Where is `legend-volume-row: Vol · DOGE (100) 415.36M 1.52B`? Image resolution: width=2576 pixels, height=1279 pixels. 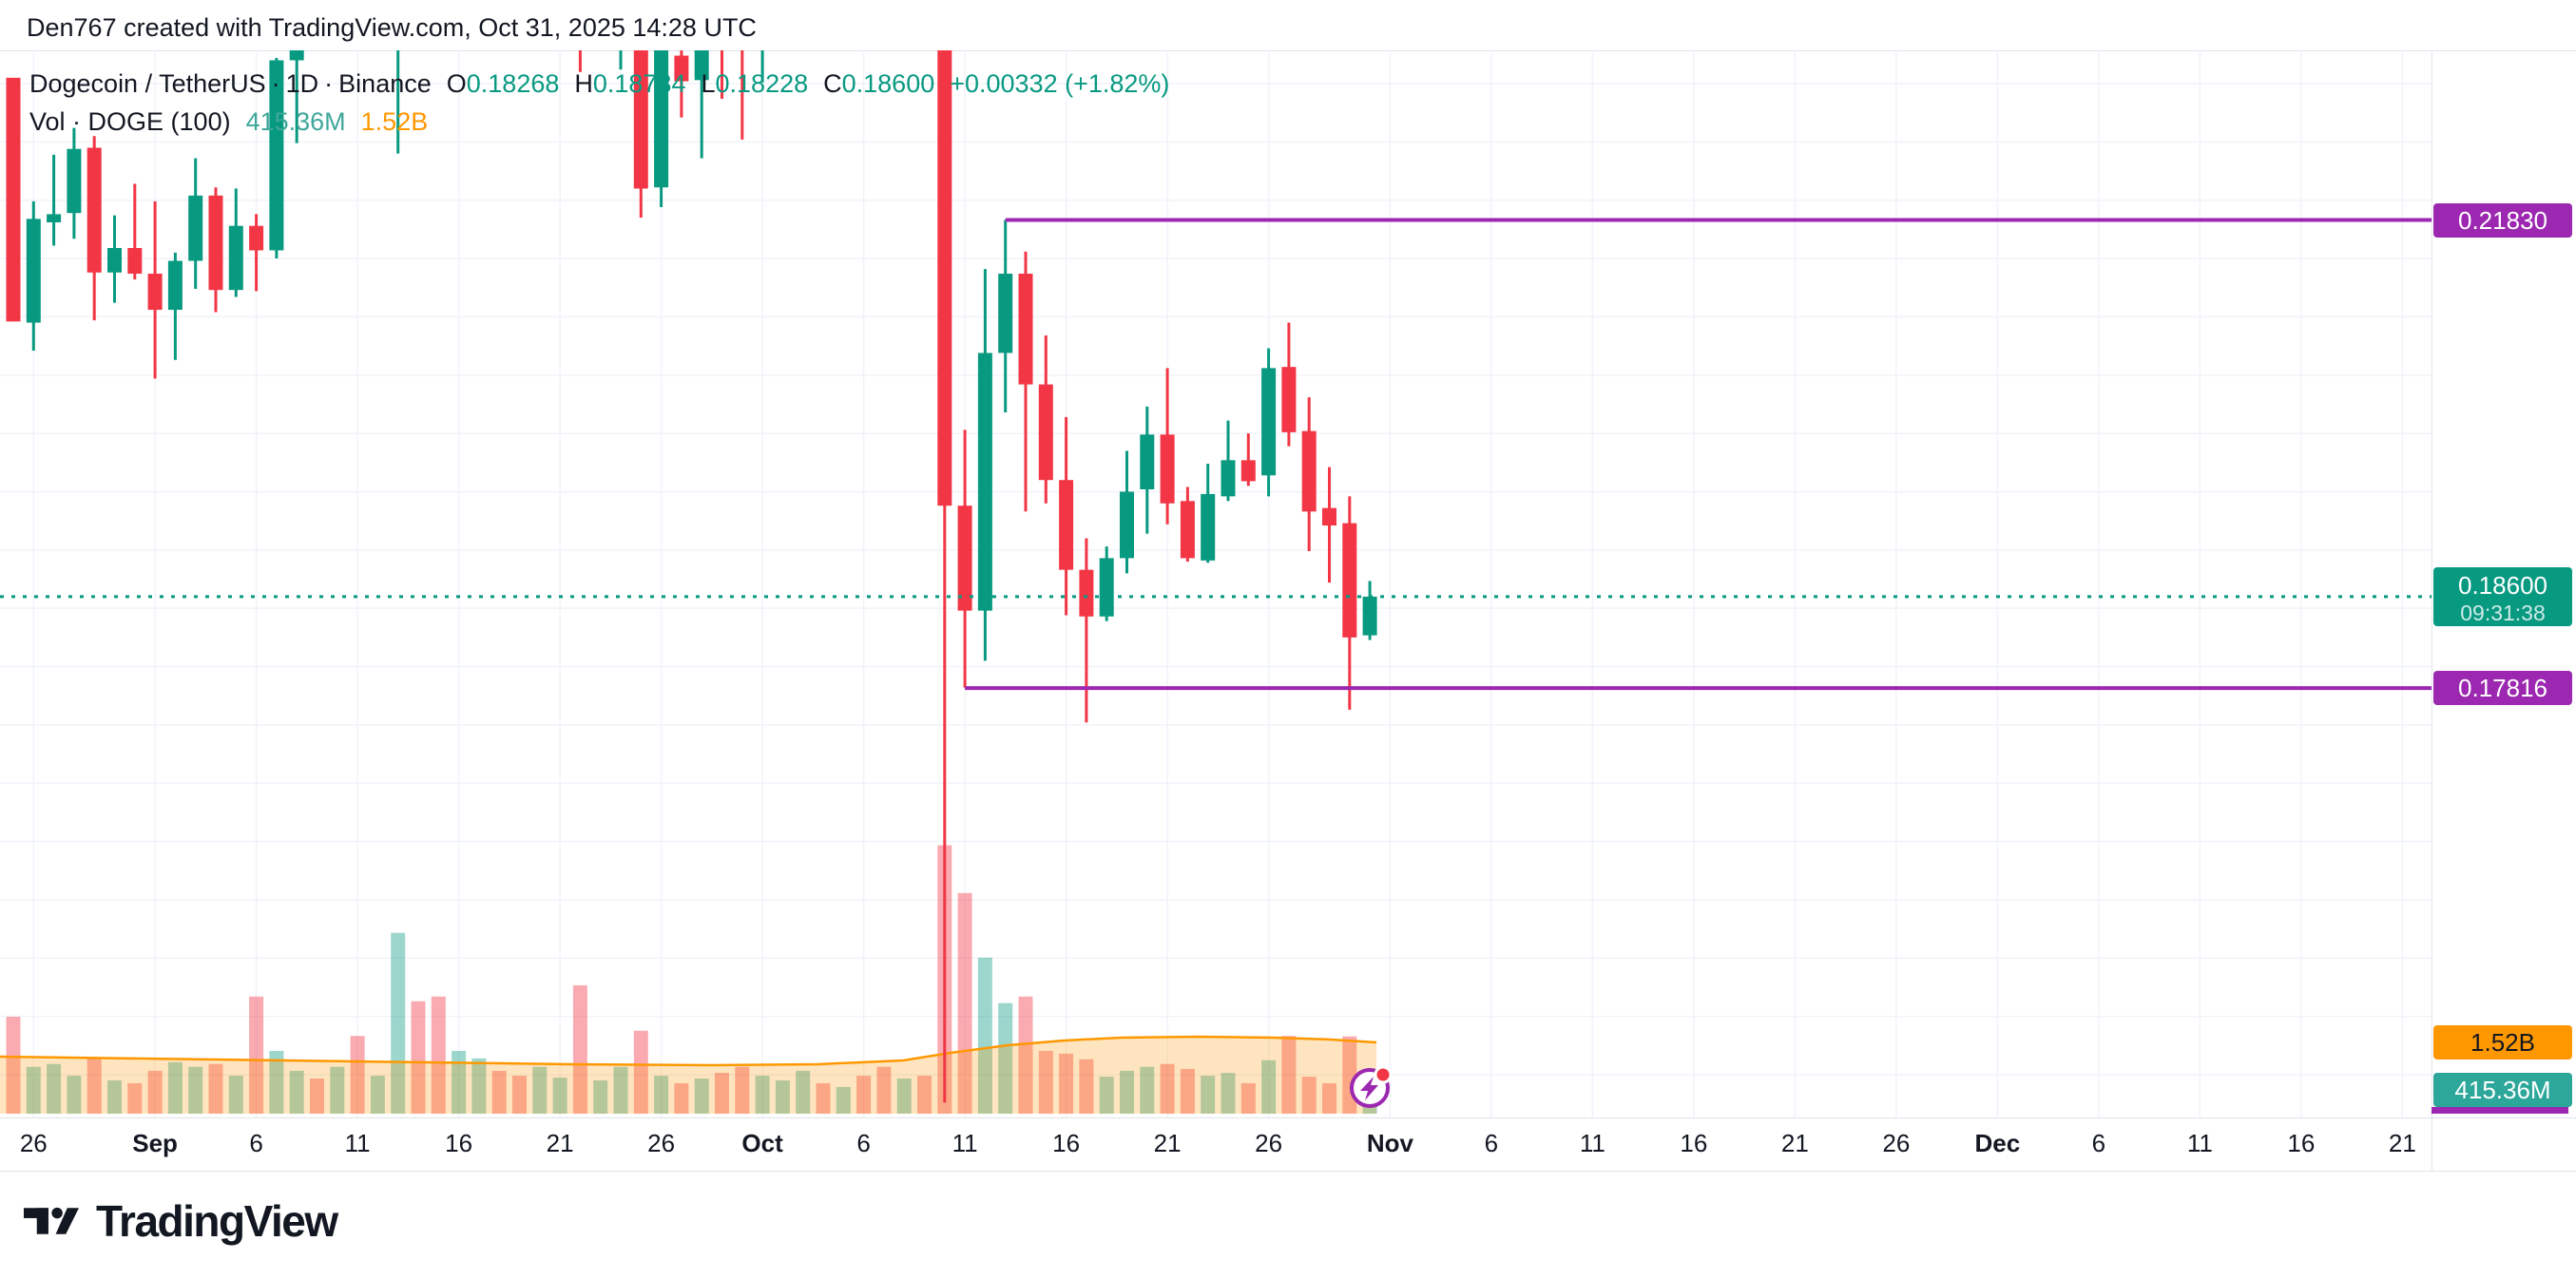 legend-volume-row: Vol · DOGE (100) 415.36M 1.52B is located at coordinates (599, 122).